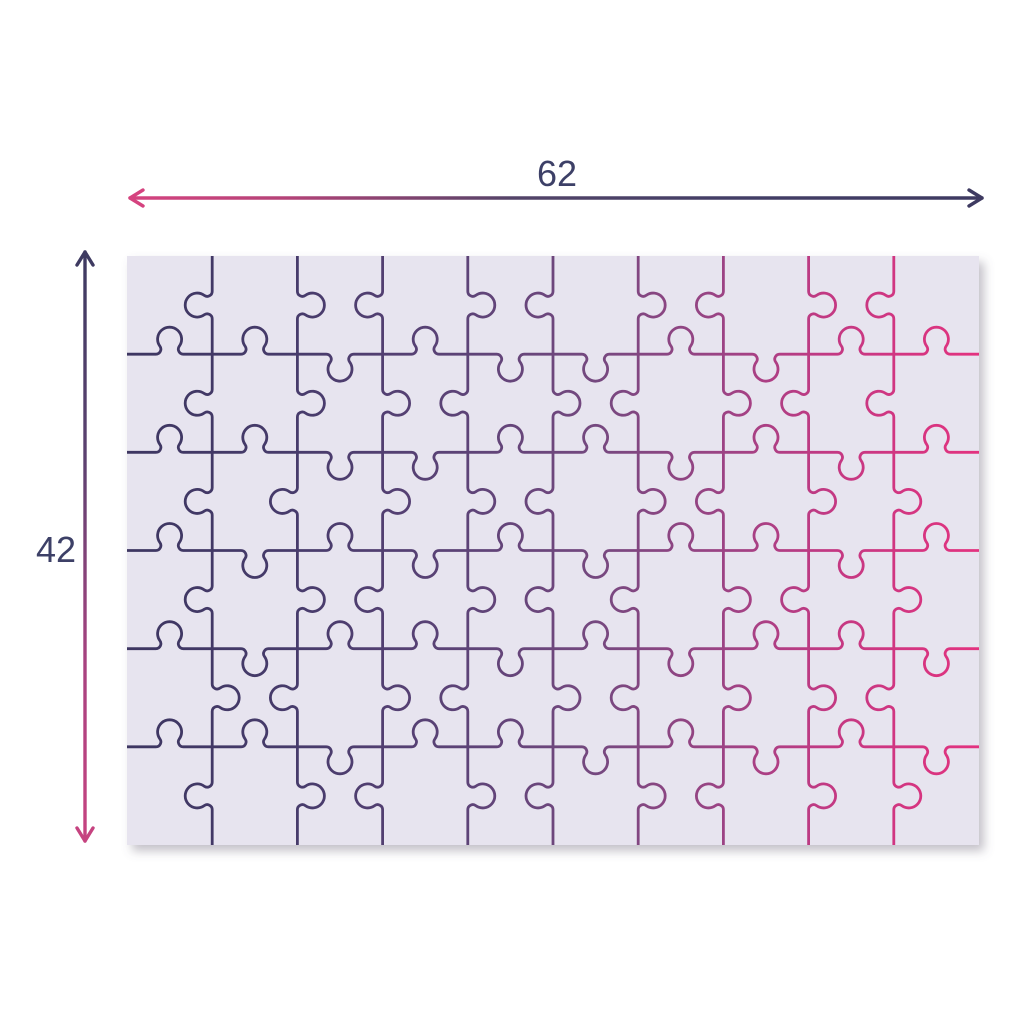  I want to click on width-dimension-arrow, so click(556, 198).